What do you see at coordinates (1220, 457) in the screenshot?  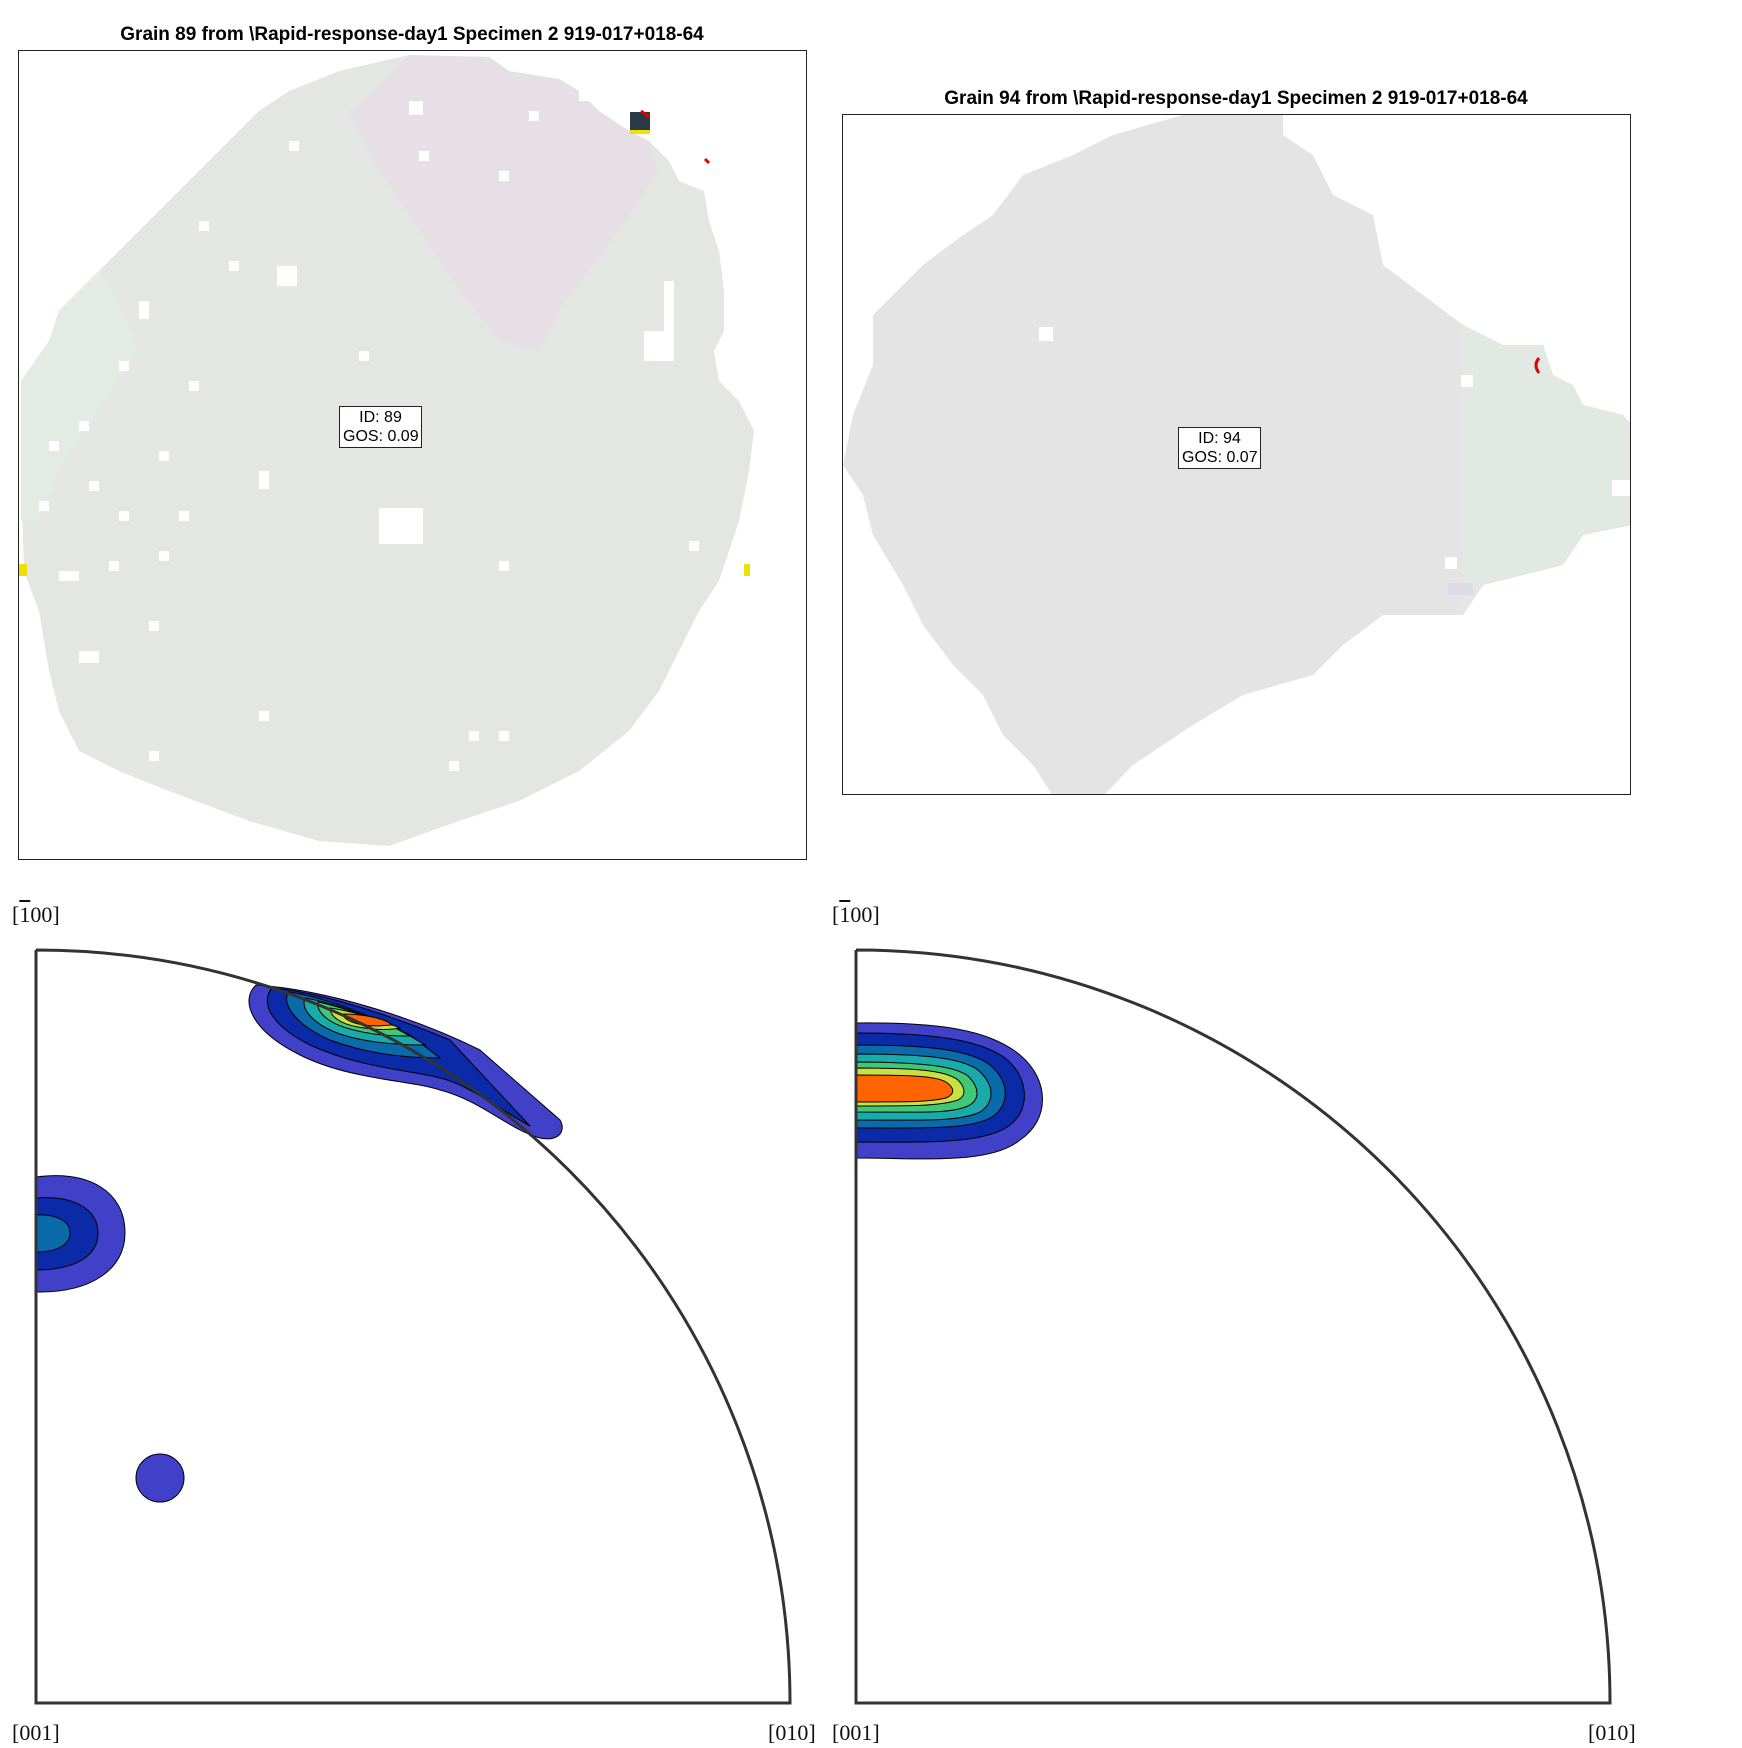 I see `grain-gos-label: GOS: 0.07` at bounding box center [1220, 457].